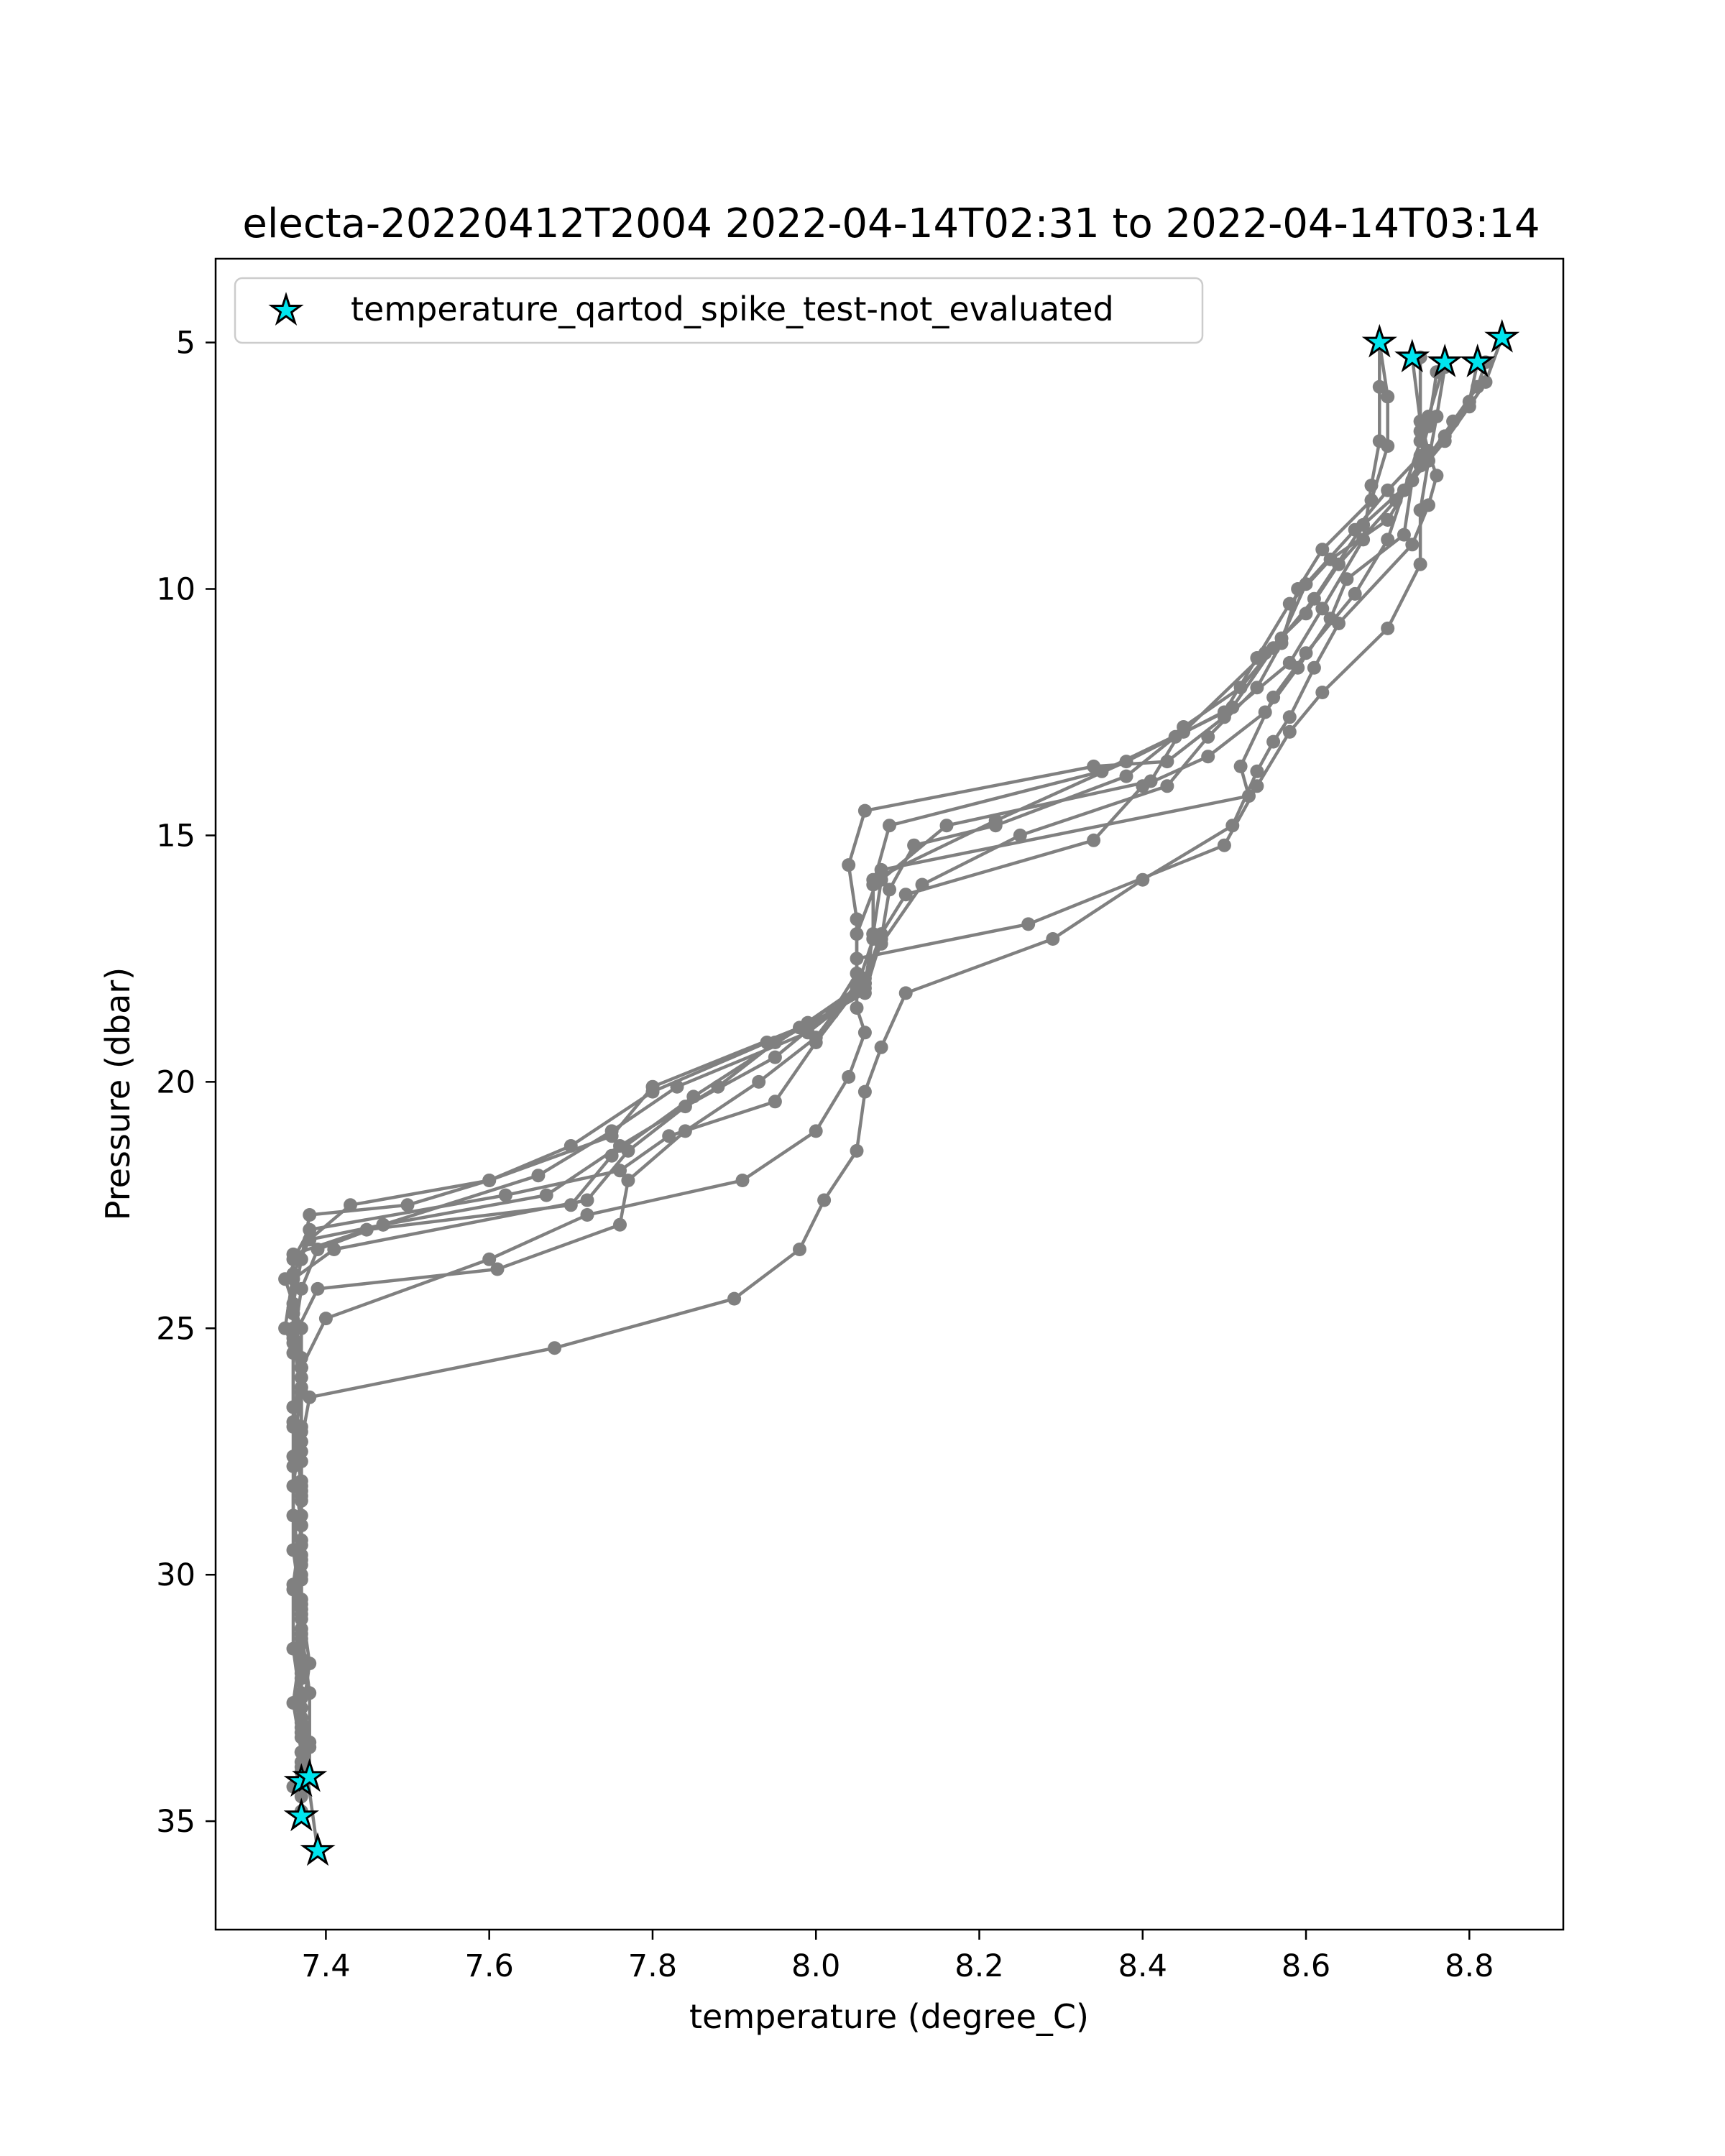 The width and height of the screenshot is (1725, 2156). What do you see at coordinates (176, 1329) in the screenshot?
I see `y-tick-label: 25` at bounding box center [176, 1329].